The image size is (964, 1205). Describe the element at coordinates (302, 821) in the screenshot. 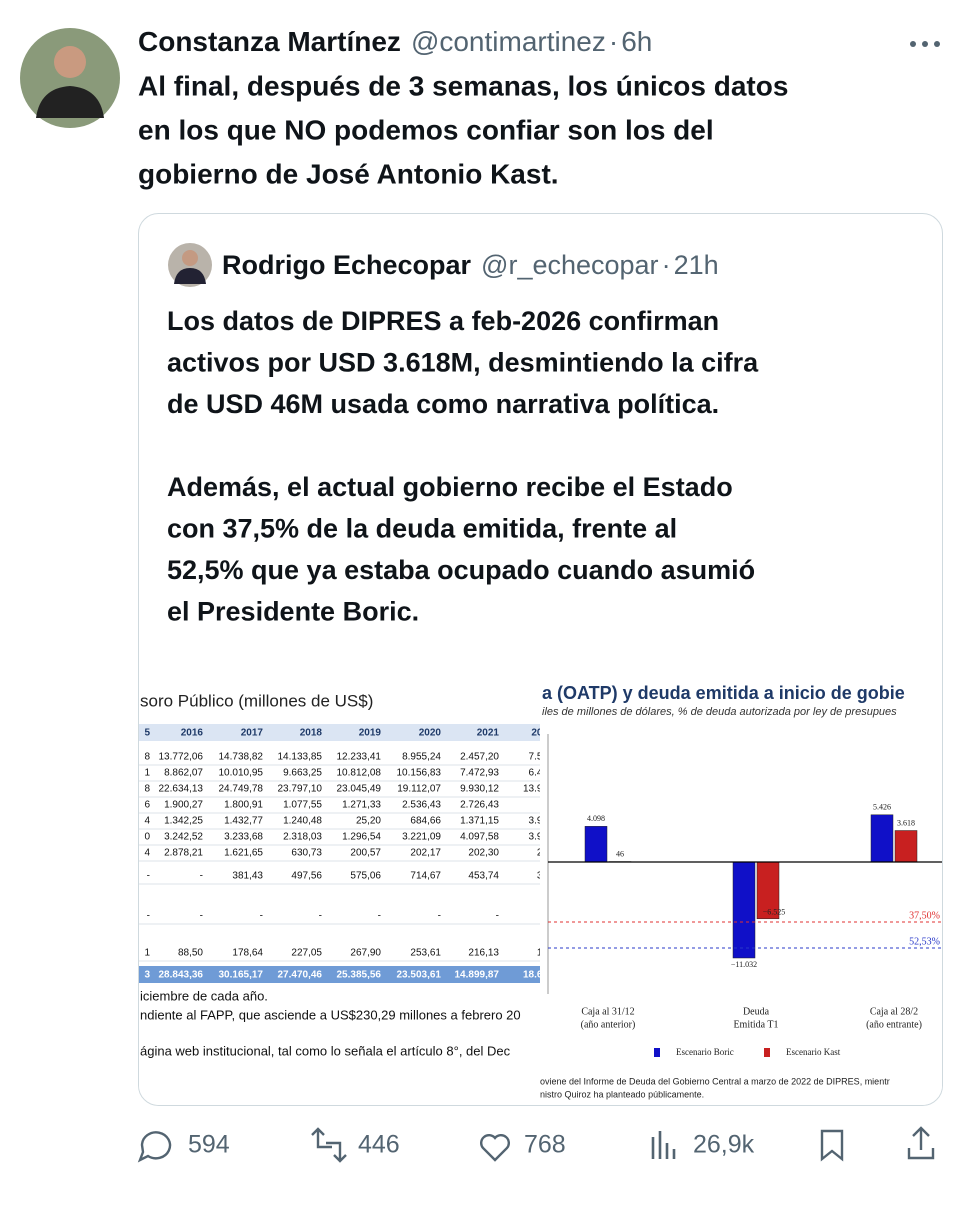

I see `table-cell: 1.240,48` at that location.